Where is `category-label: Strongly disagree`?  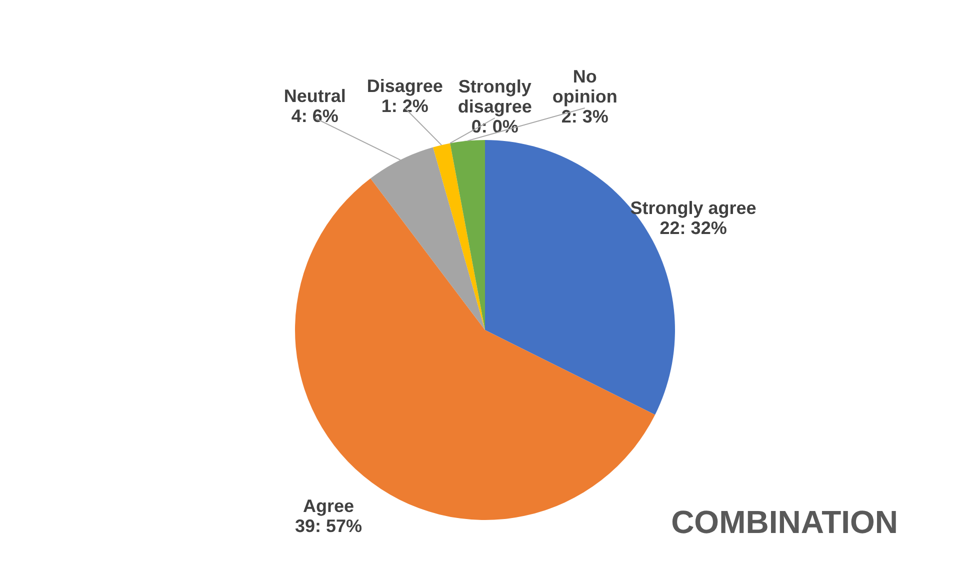 category-label: Strongly disagree is located at coordinates (495, 96).